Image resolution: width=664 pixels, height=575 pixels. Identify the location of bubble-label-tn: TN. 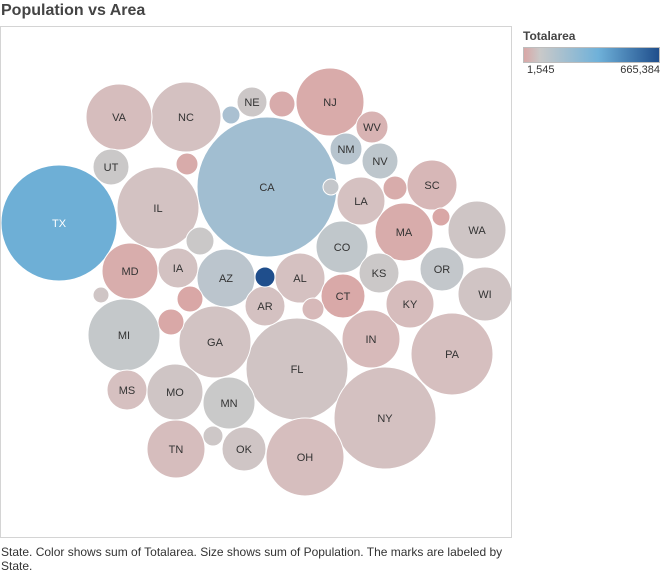
(176, 450).